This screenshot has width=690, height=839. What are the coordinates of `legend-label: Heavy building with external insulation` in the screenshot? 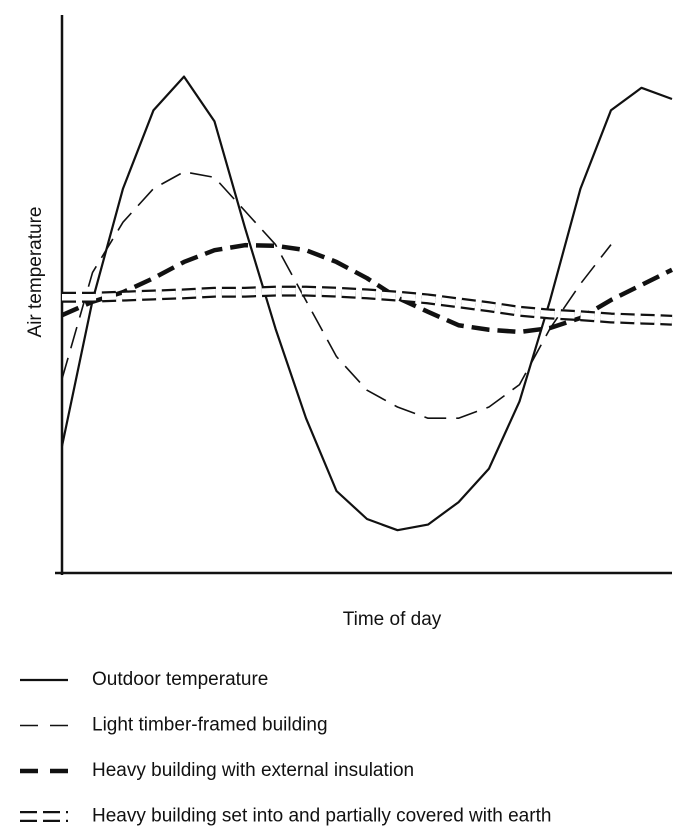 It's located at (253, 770).